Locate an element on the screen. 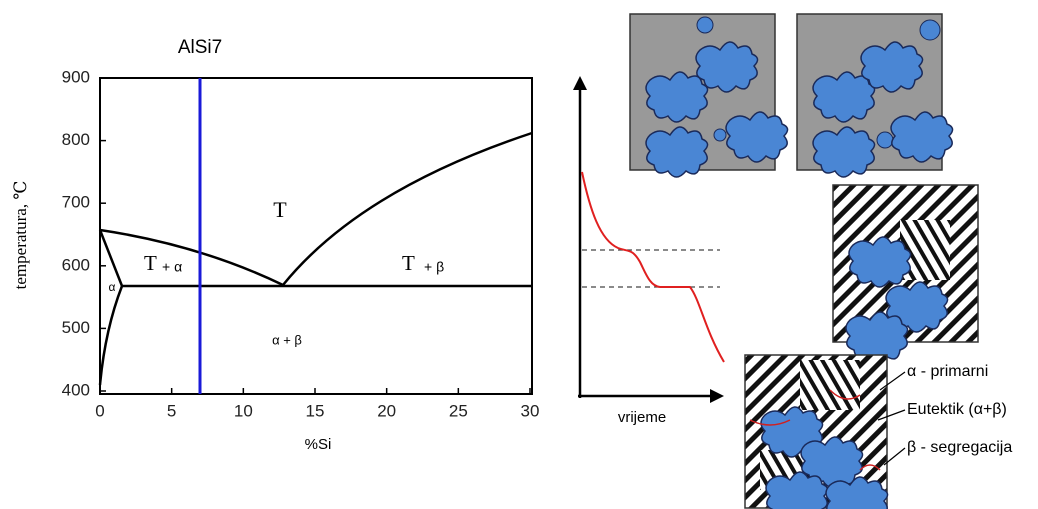  region-label: α + β is located at coordinates (287, 339).